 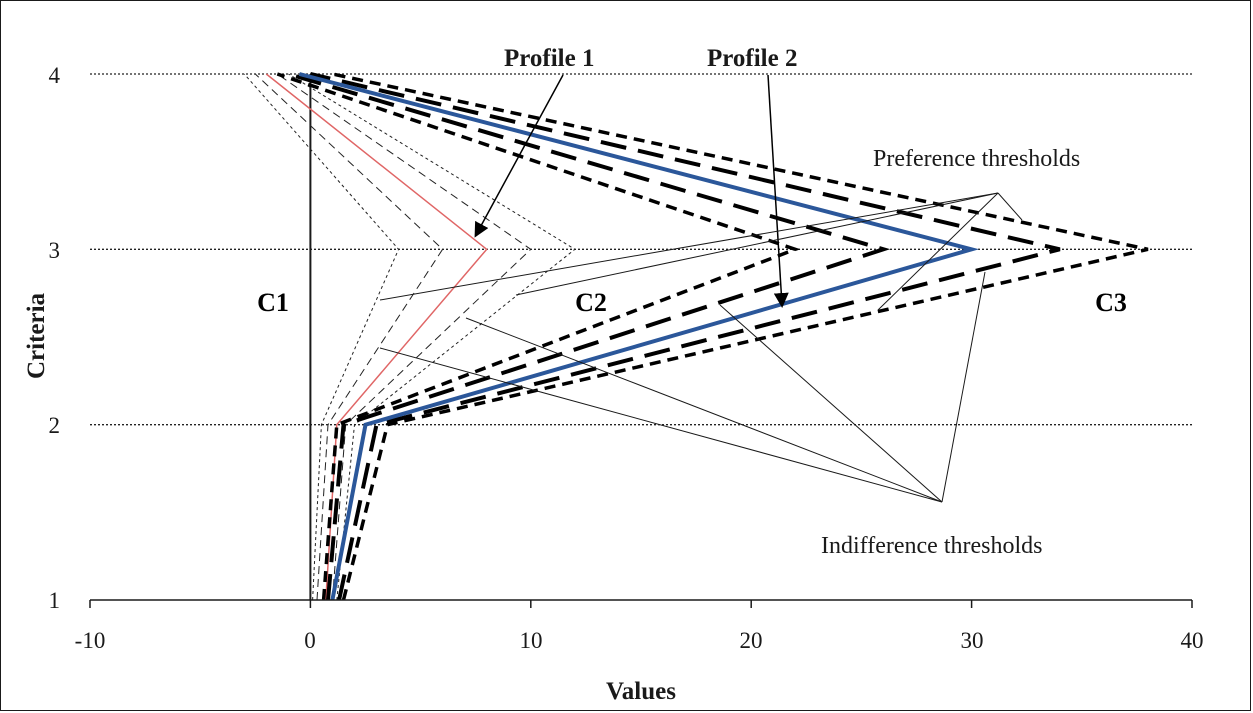 I want to click on region-label-c2: C2, so click(x=591, y=302).